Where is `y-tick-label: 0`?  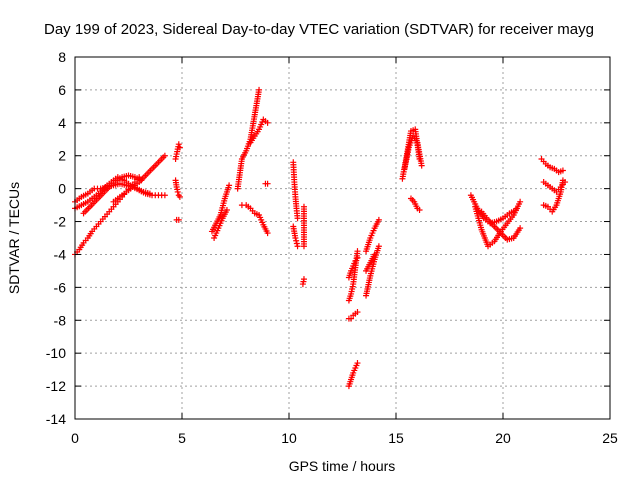 y-tick-label: 0 is located at coordinates (62, 189).